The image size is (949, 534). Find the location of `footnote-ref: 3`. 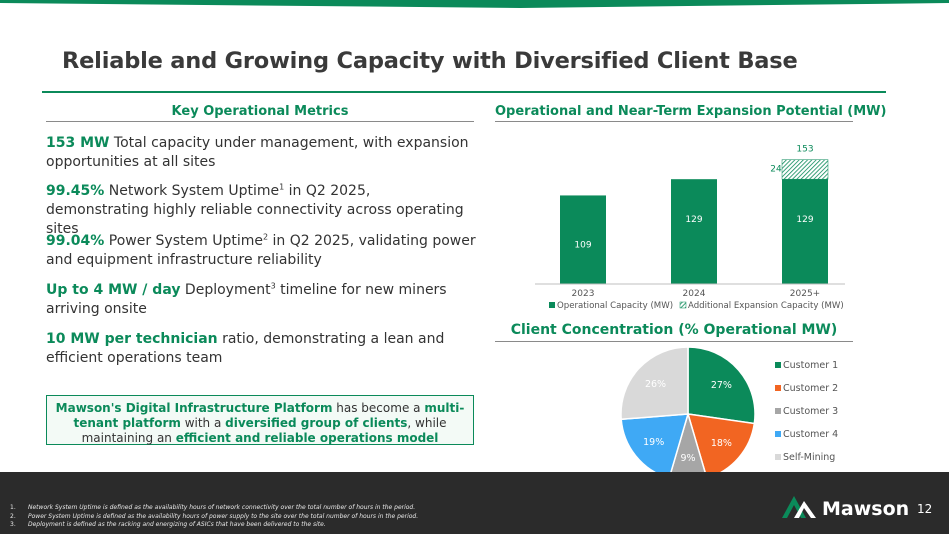

footnote-ref: 3 is located at coordinates (273, 286).